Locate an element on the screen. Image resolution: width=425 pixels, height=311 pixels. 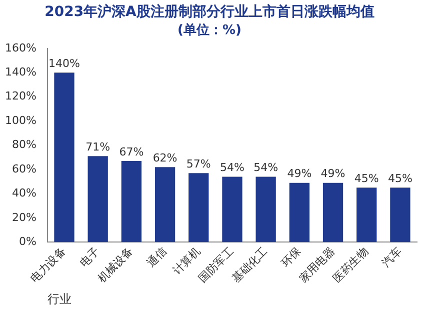
y-tick-label: 160% is located at coordinates (20, 47).